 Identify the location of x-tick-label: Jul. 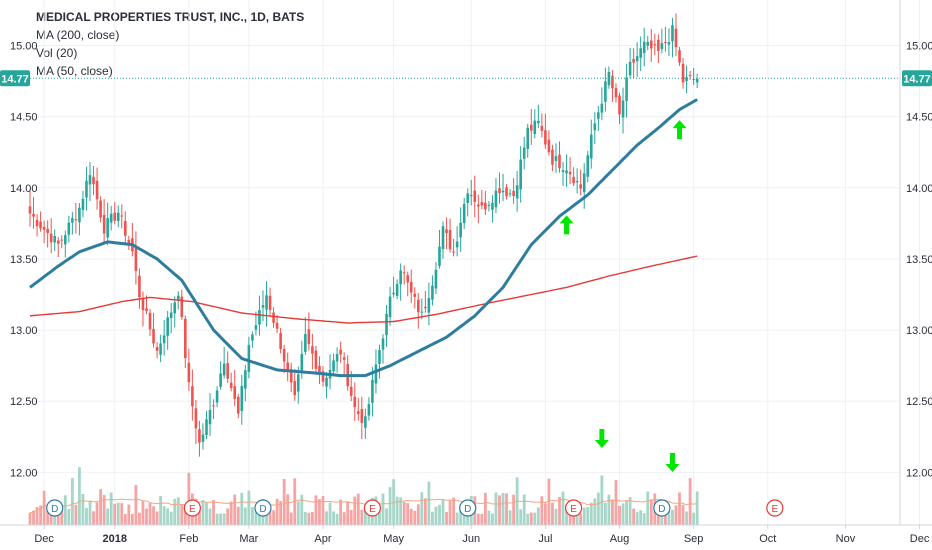
(545, 539).